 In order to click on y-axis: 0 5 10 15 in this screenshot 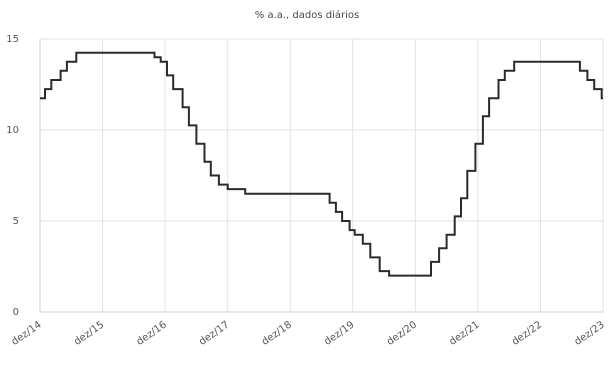, I will do `click(12, 176)`.